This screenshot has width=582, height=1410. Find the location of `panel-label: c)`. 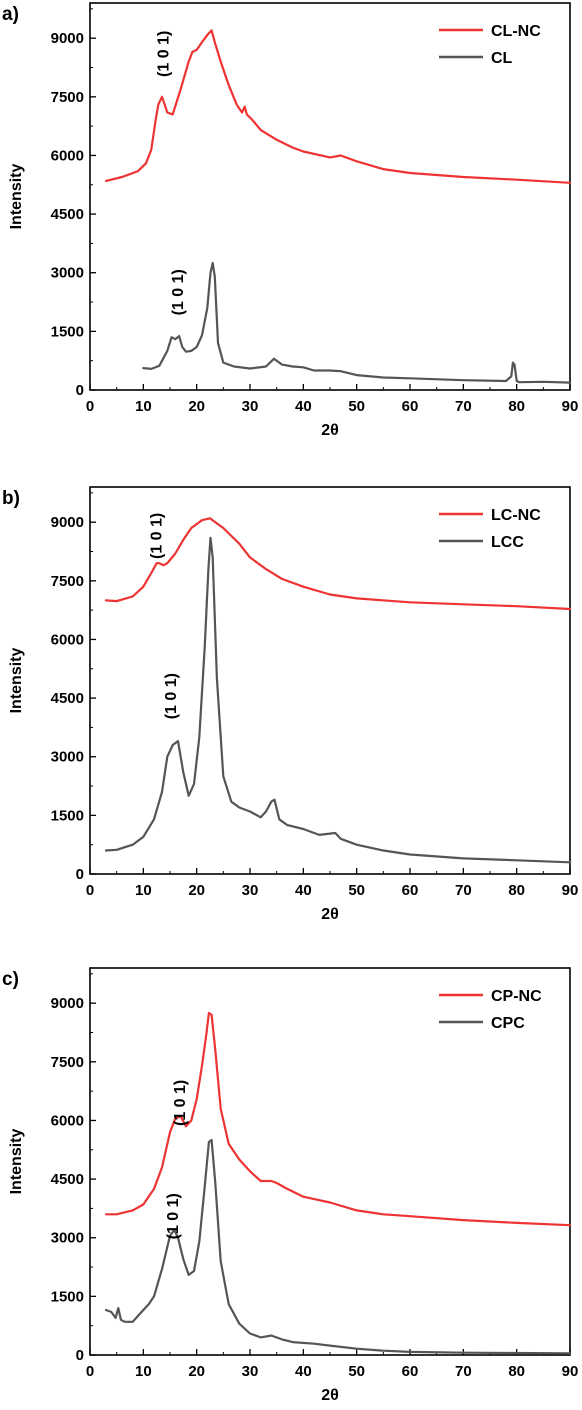

panel-label: c) is located at coordinates (10, 979).